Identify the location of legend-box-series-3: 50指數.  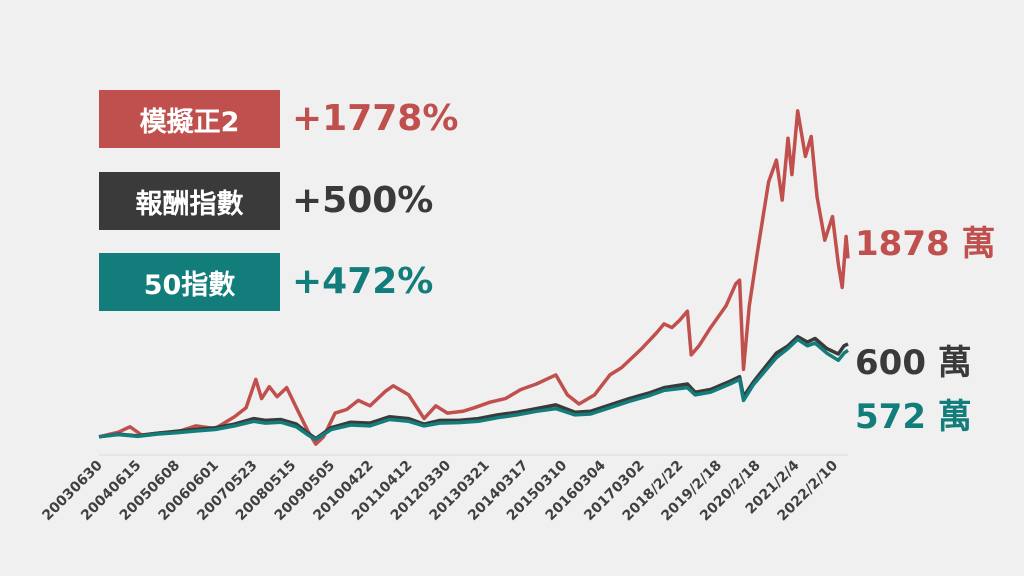
(189, 282).